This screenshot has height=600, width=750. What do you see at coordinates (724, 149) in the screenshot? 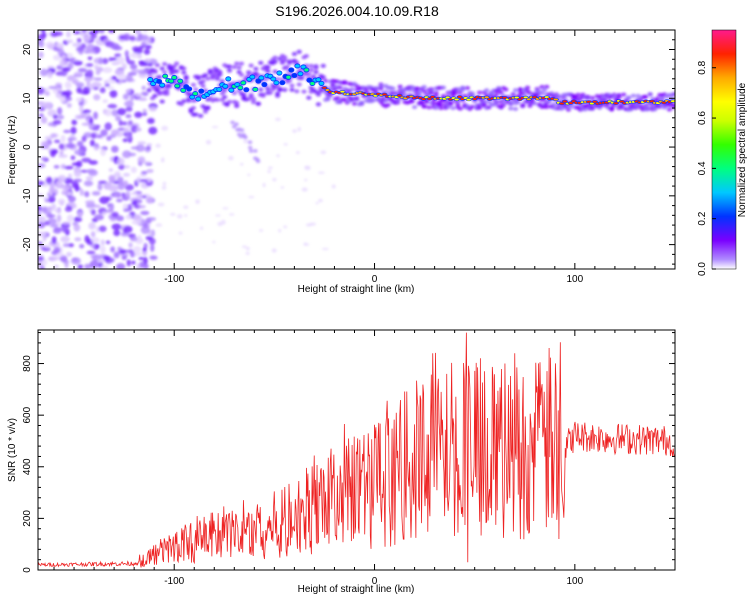
I see `colorbar-gradient` at bounding box center [724, 149].